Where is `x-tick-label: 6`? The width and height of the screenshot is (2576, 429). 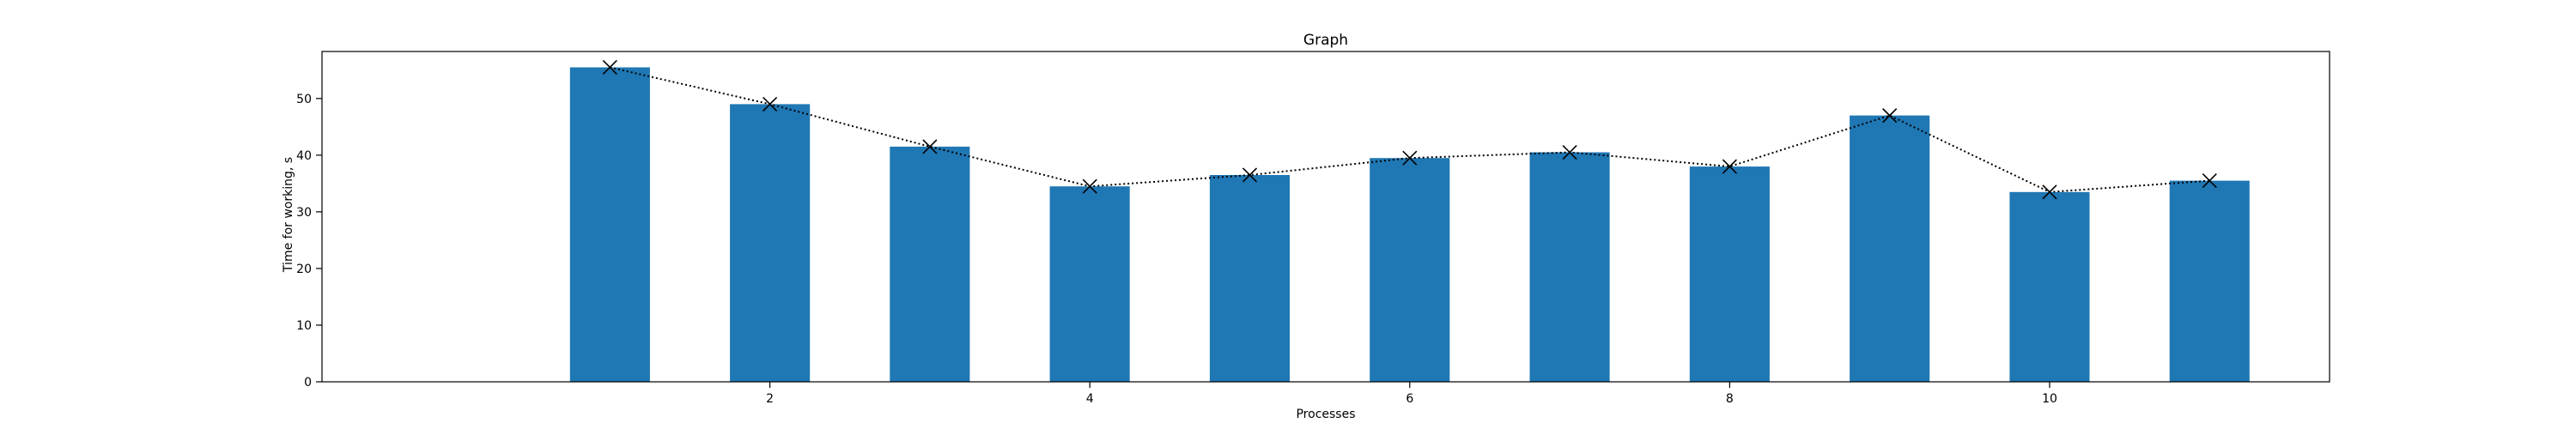 x-tick-label: 6 is located at coordinates (1409, 399).